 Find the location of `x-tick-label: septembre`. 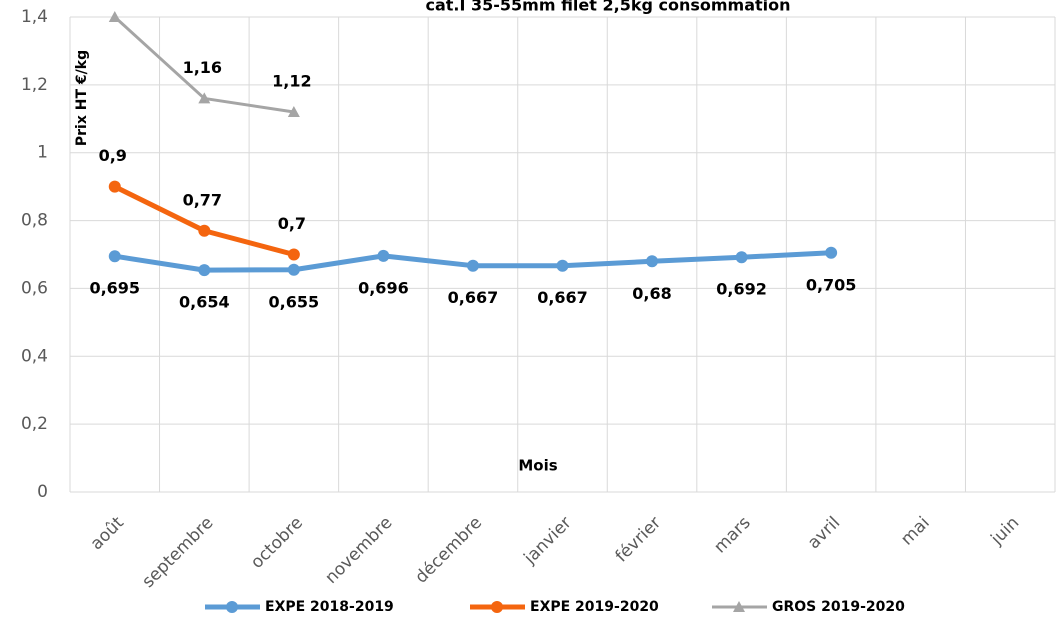

x-tick-label: septembre is located at coordinates (177, 552).